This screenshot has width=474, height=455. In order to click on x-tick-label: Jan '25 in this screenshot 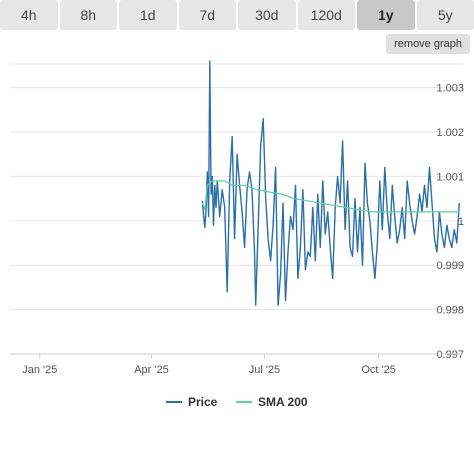, I will do `click(39, 370)`.